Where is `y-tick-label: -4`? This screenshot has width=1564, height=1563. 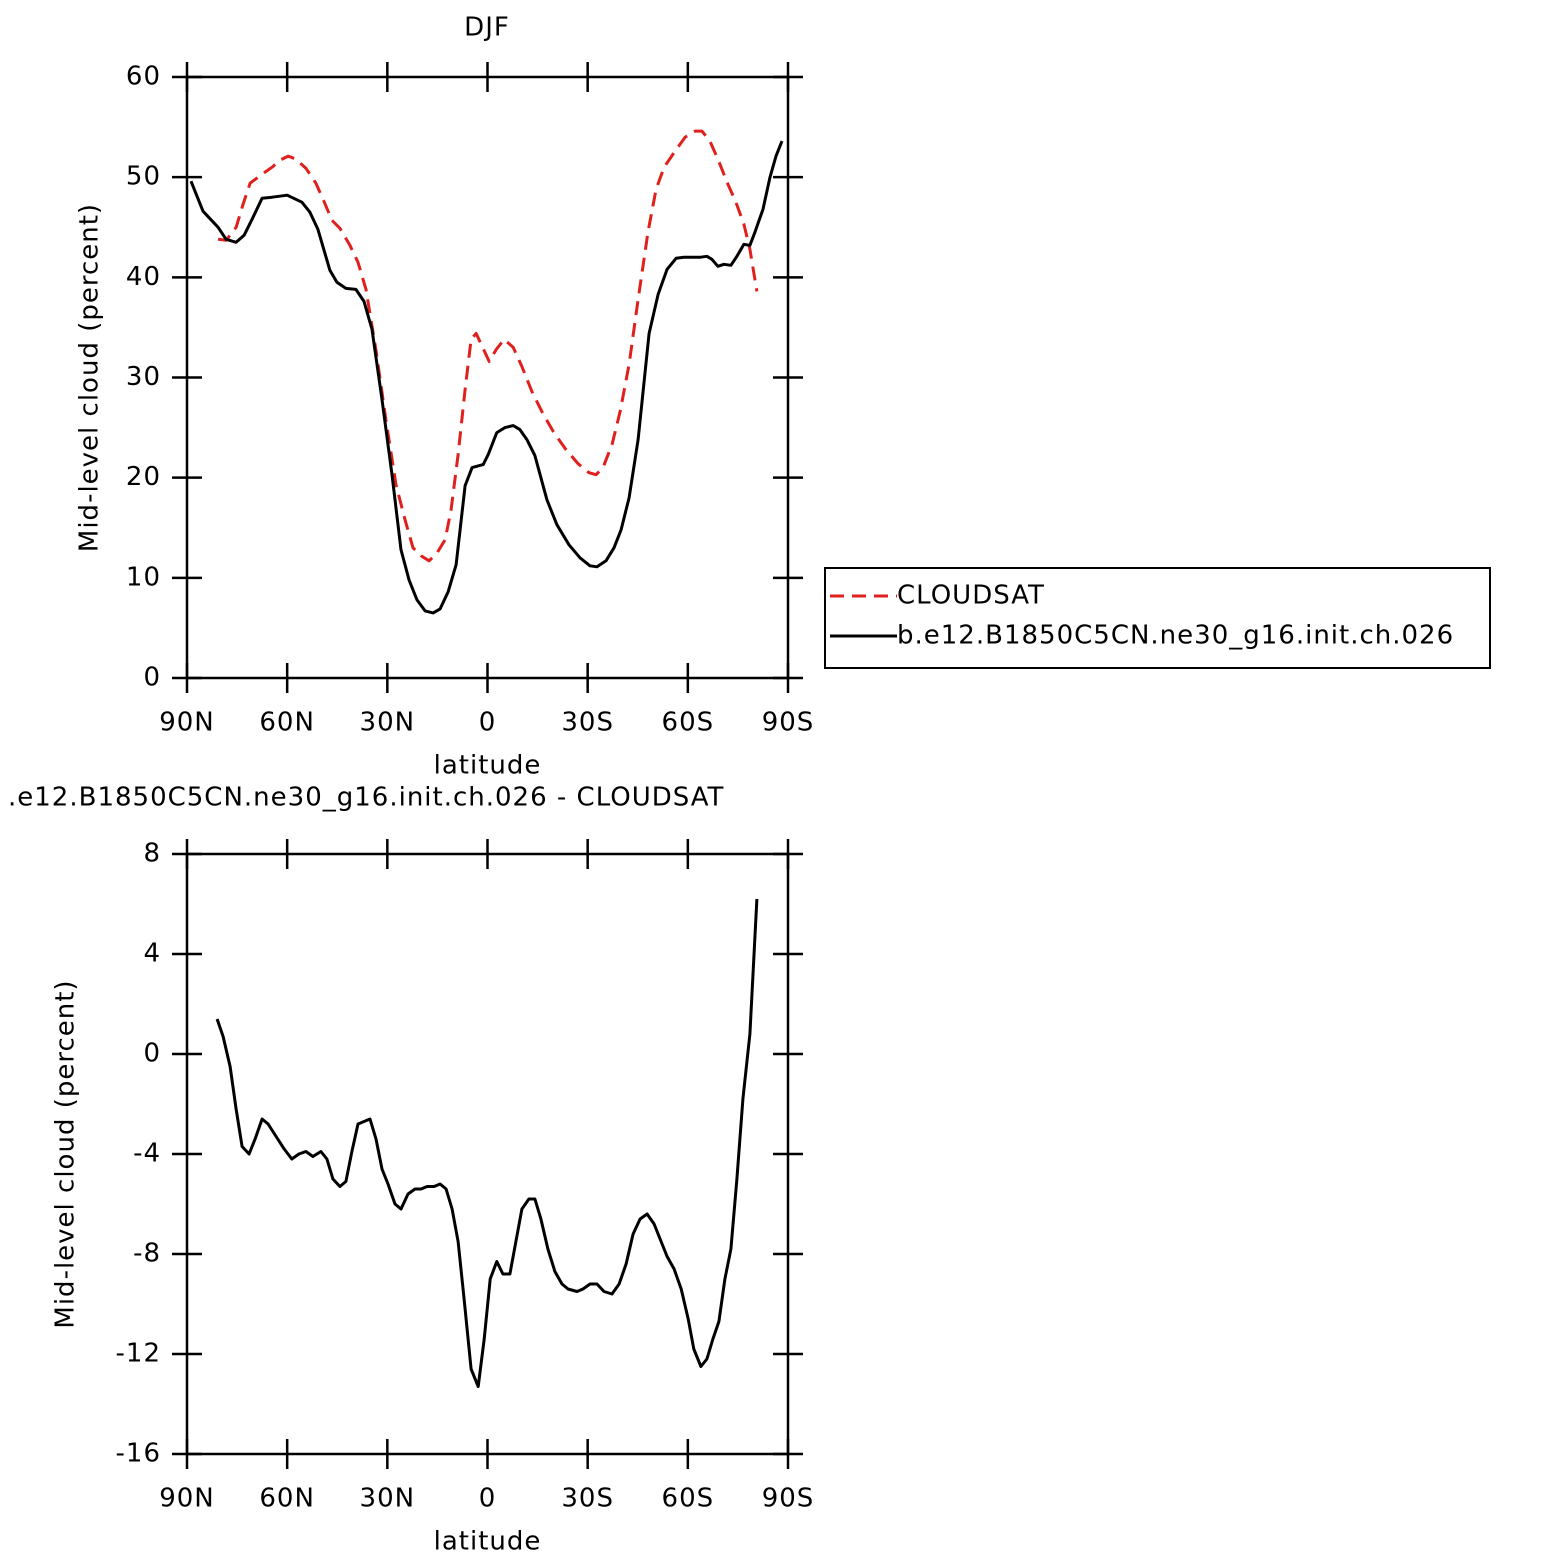 y-tick-label: -4 is located at coordinates (147, 1154).